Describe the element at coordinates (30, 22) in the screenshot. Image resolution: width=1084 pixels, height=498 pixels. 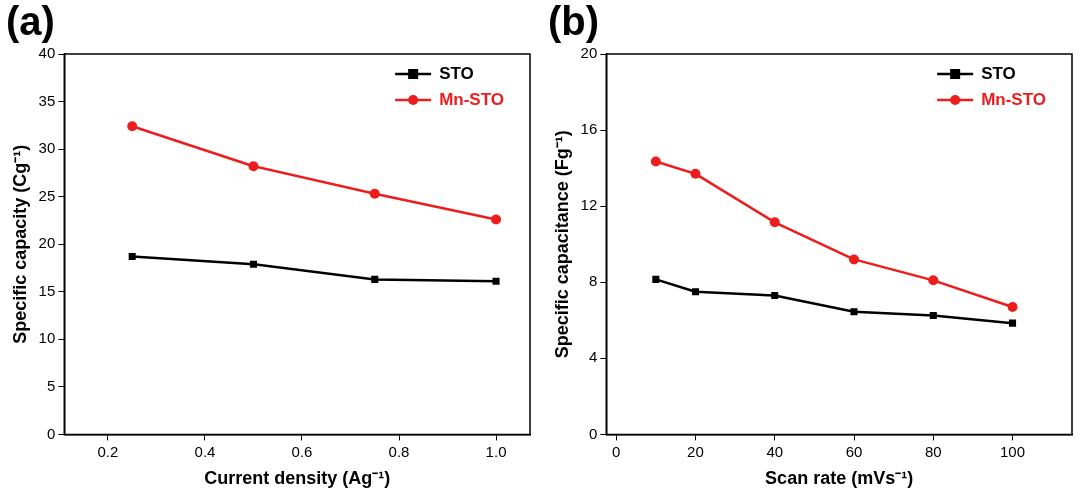
I see `chart-title: (a)` at that location.